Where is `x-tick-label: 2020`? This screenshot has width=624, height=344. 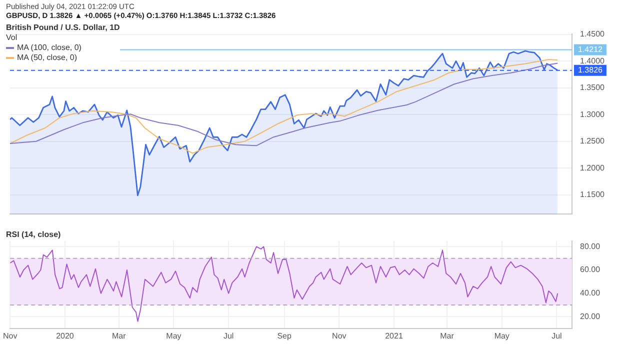 x-tick-label: 2020 is located at coordinates (65, 335).